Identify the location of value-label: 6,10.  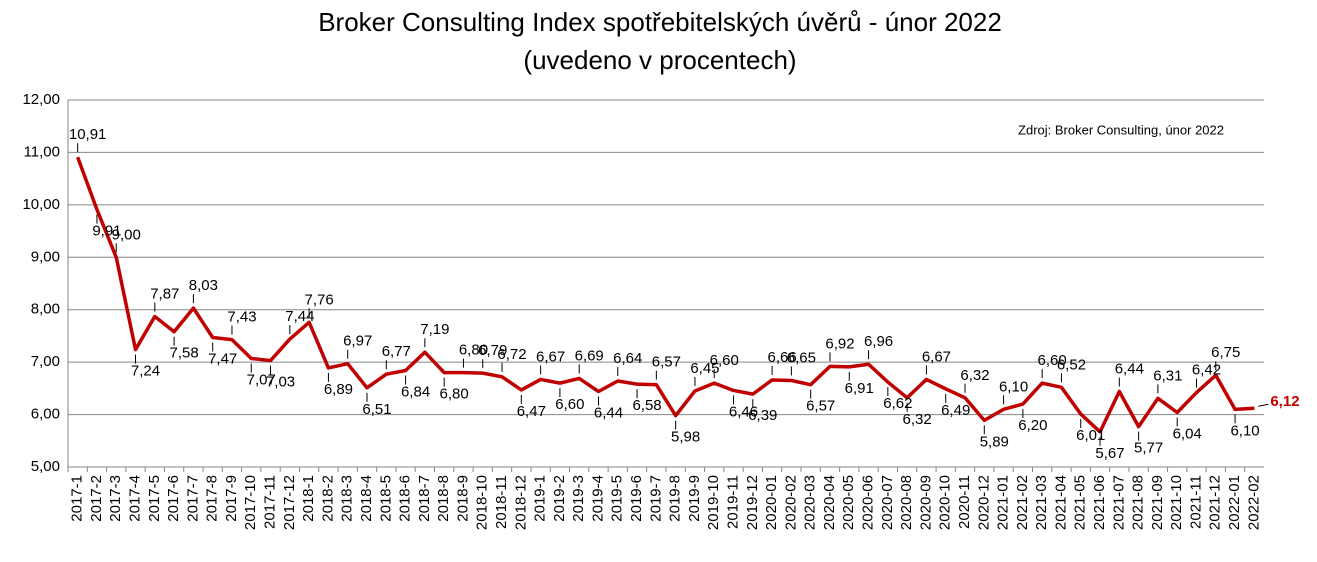
(1244, 430).